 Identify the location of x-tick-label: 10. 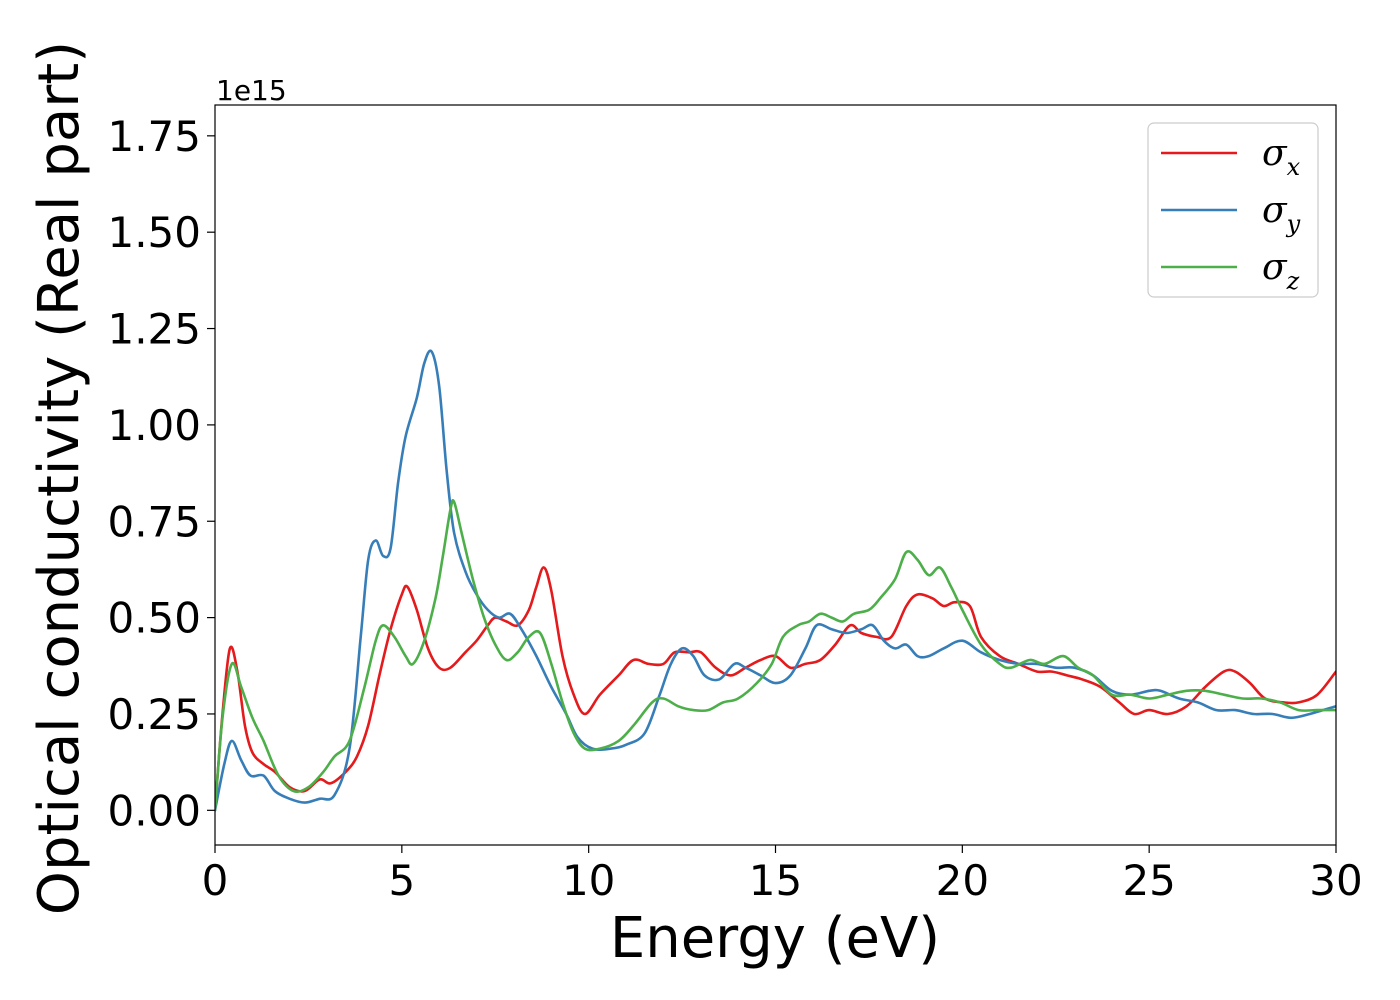
(588, 880).